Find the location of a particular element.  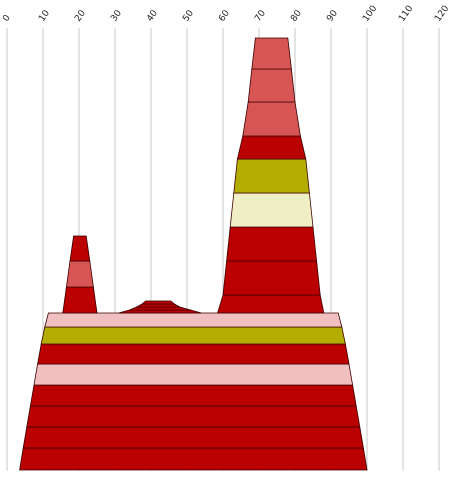

x-tick-label-70: 70 is located at coordinates (260, 15).